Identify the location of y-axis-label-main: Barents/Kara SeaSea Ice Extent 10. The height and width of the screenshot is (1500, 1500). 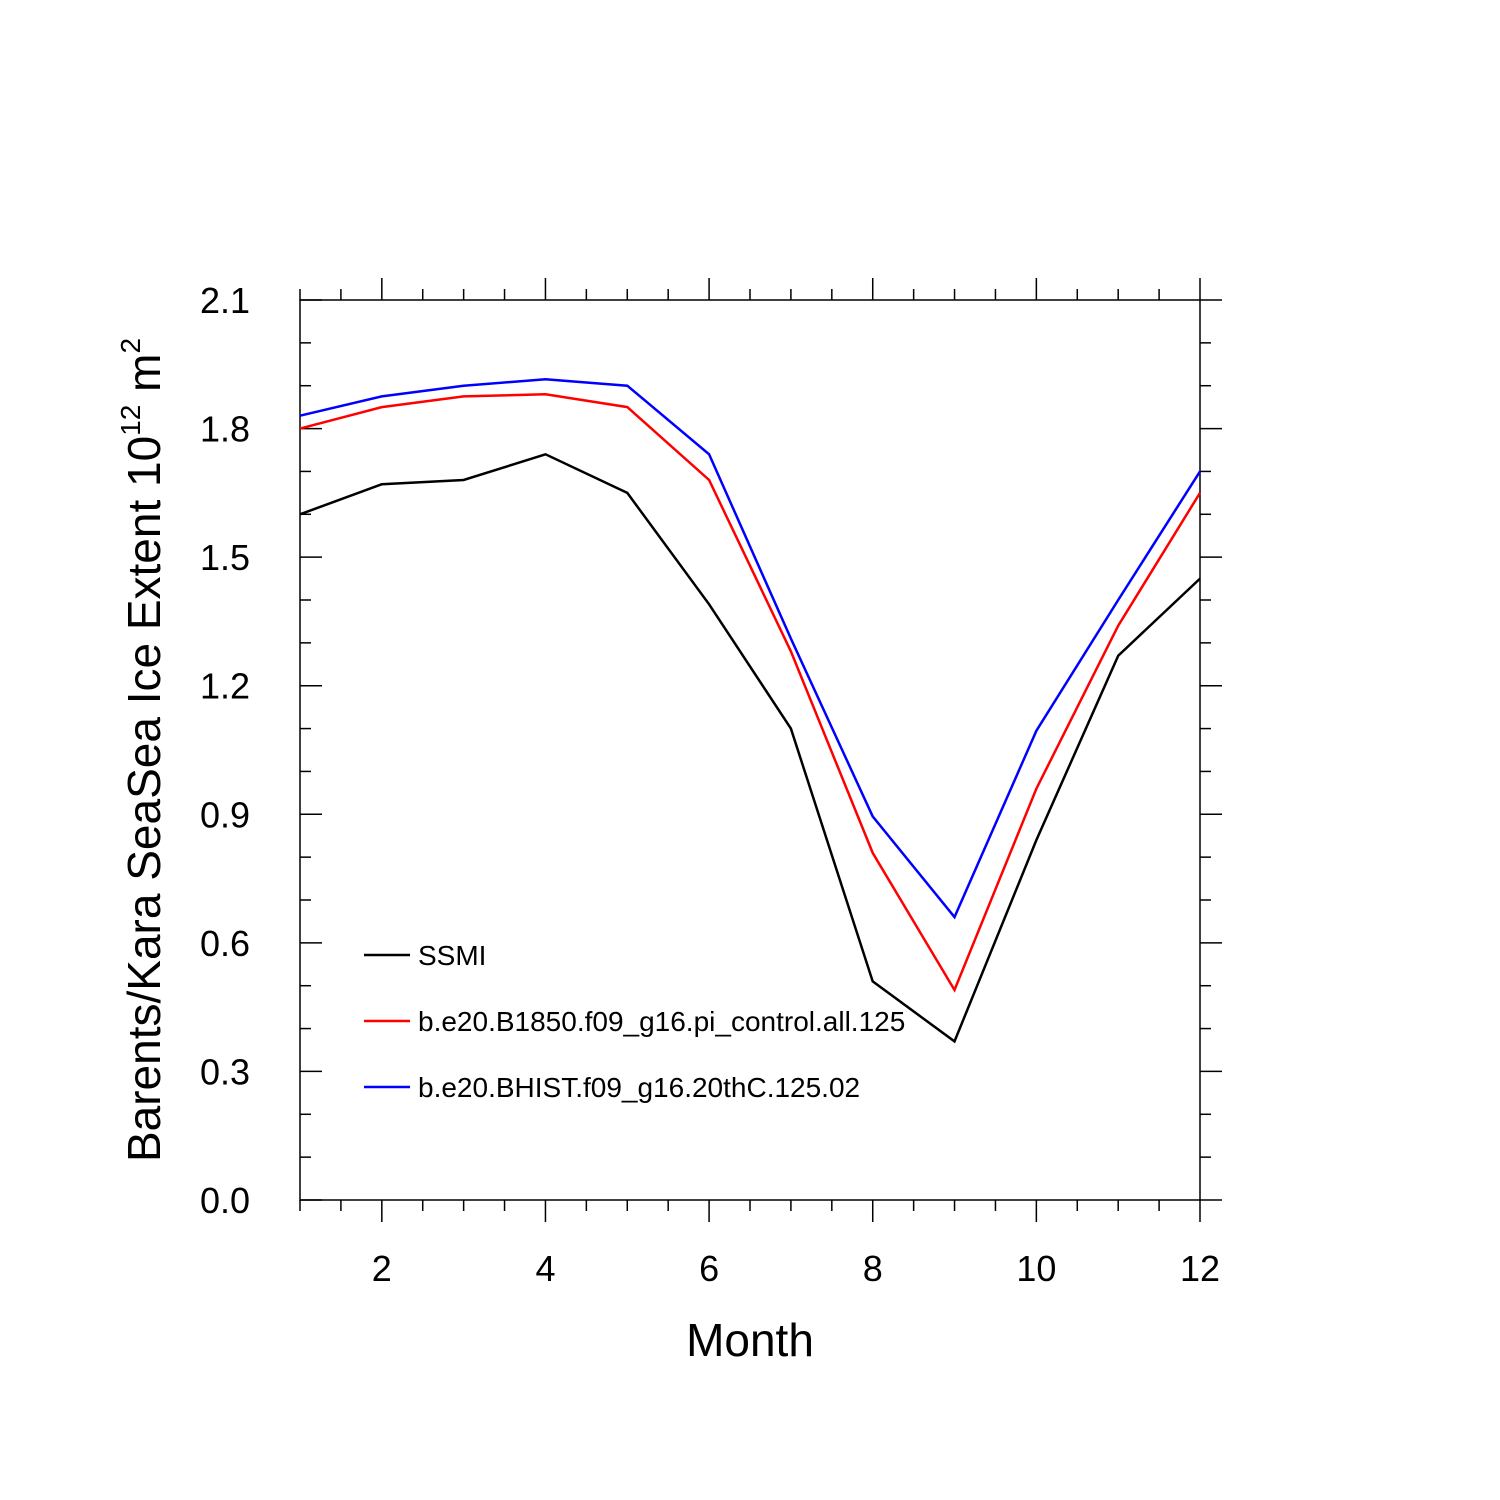
(144, 799).